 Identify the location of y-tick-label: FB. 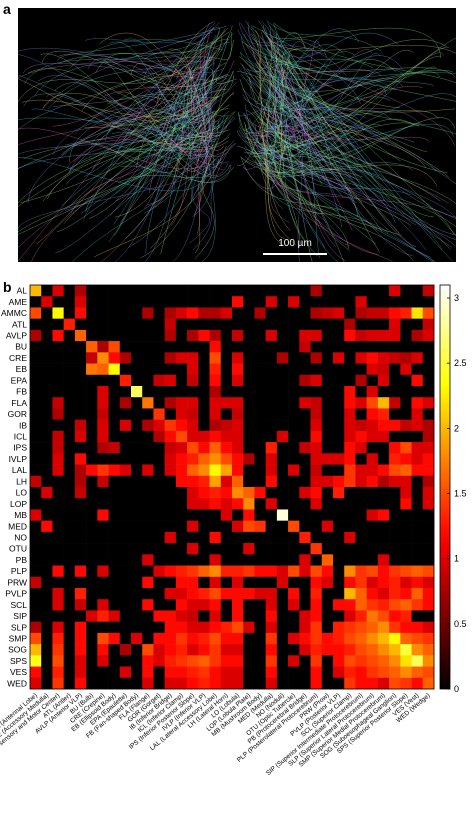
(21, 392).